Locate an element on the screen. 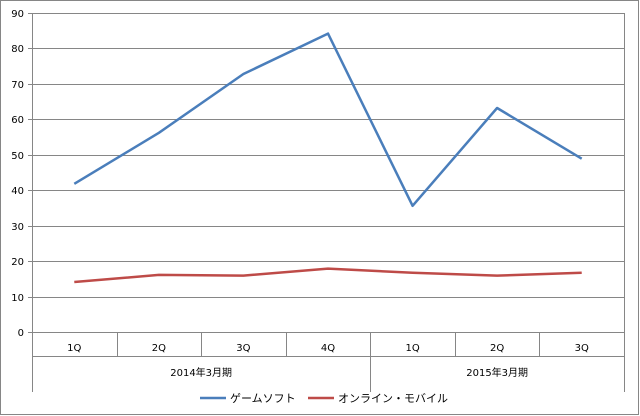  y-tick-label: 40 is located at coordinates (17, 191).